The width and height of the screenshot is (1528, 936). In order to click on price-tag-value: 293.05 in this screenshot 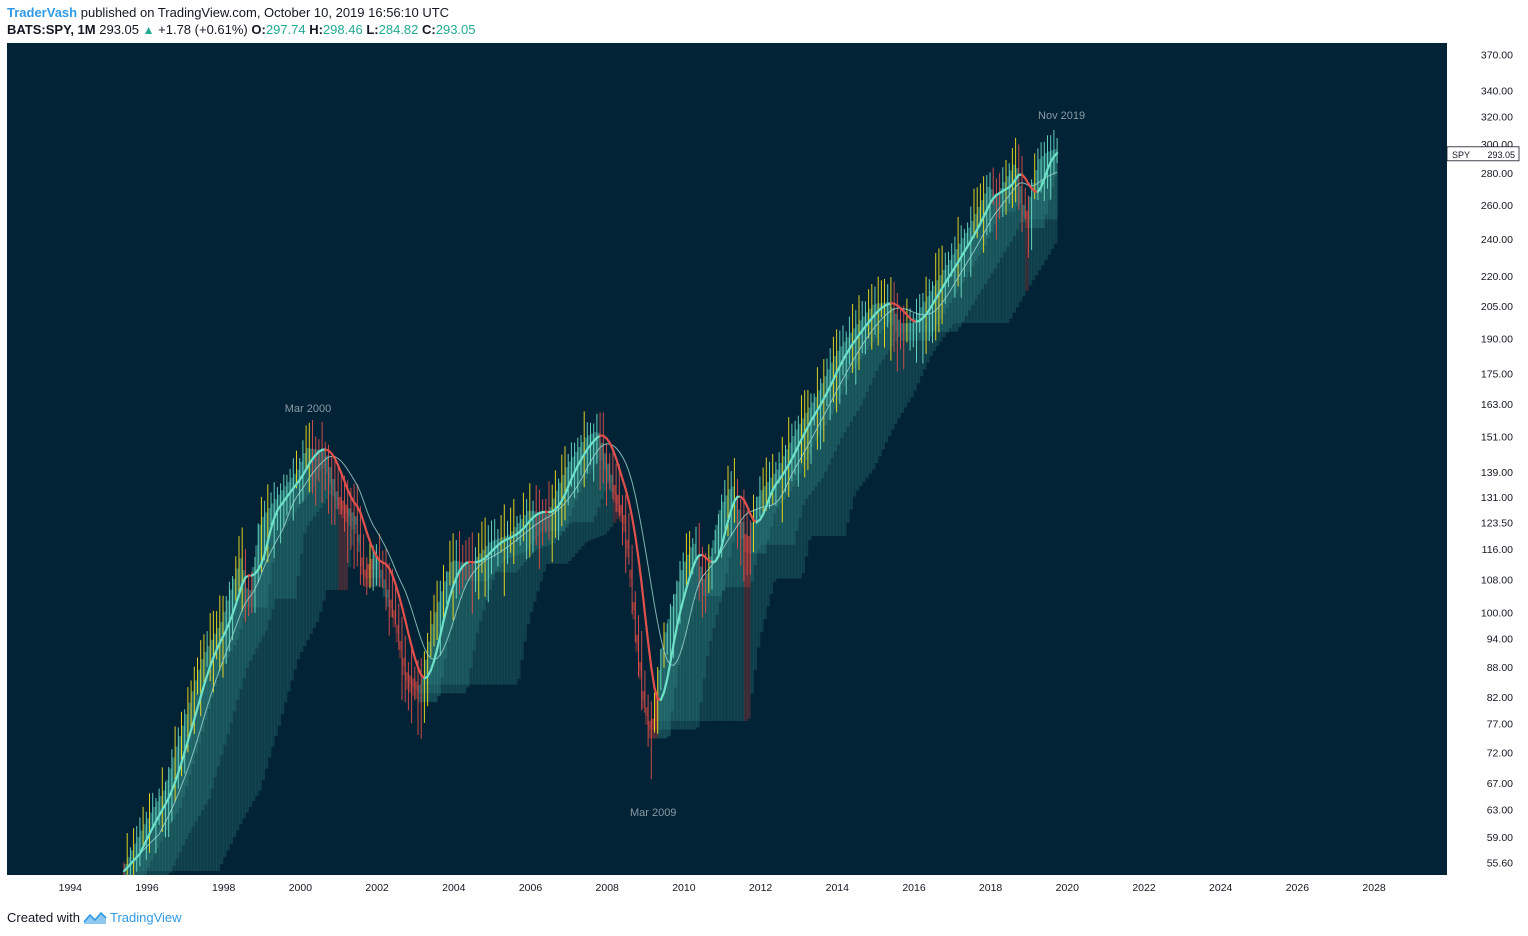, I will do `click(1501, 155)`.